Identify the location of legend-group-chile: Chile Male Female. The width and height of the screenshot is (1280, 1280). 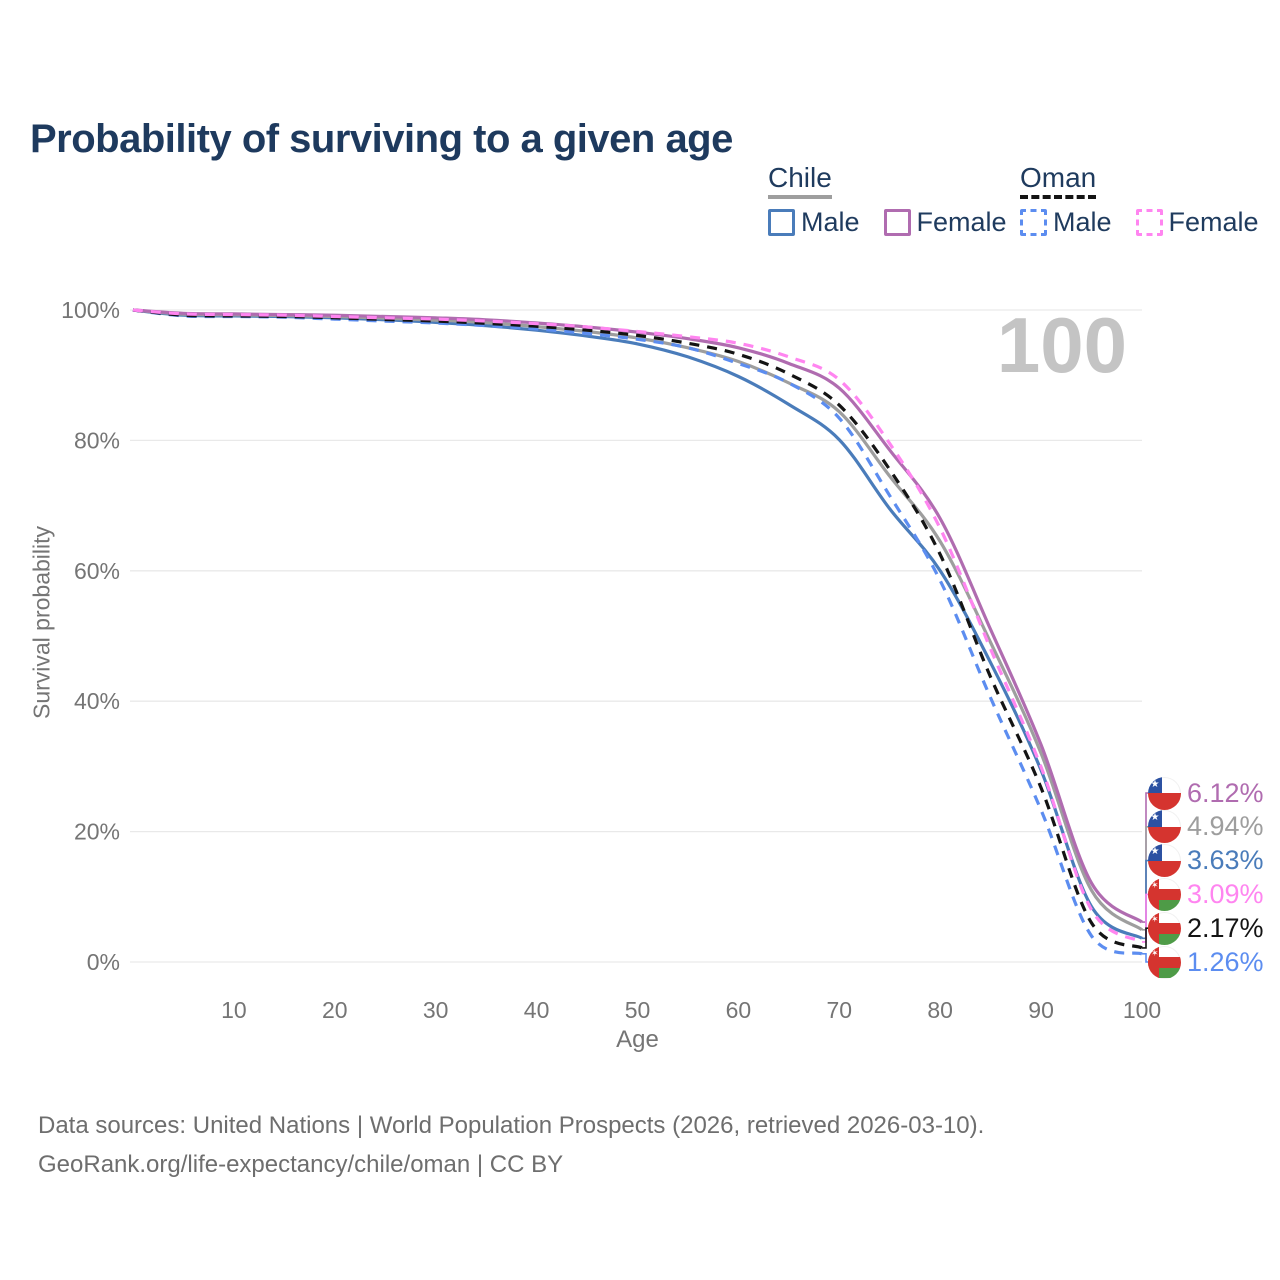
(887, 200).